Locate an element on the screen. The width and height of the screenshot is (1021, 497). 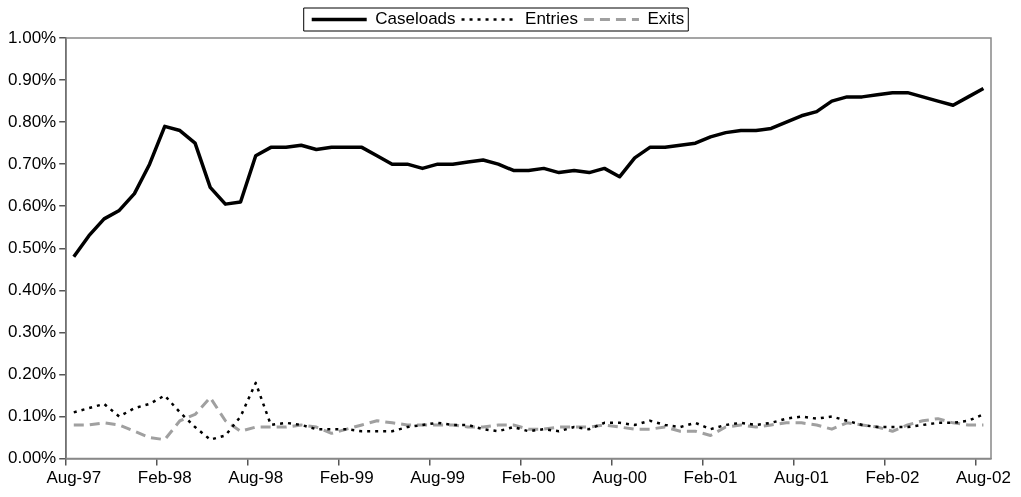
legend-label: Entries is located at coordinates (551, 19).